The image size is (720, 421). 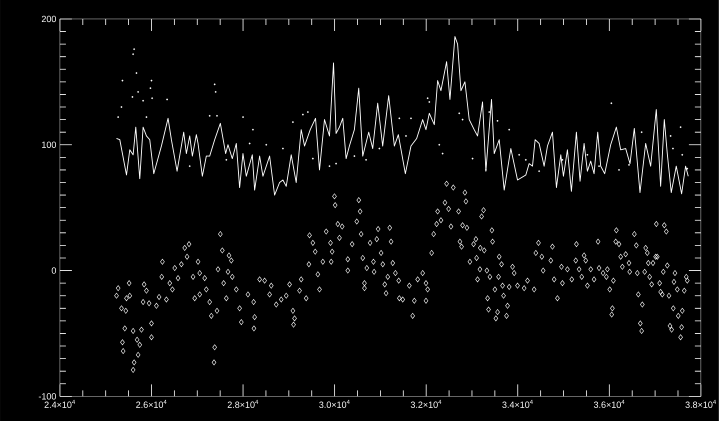 What do you see at coordinates (243, 404) in the screenshot?
I see `x-tick-label: 2.8×10$^{4}$` at bounding box center [243, 404].